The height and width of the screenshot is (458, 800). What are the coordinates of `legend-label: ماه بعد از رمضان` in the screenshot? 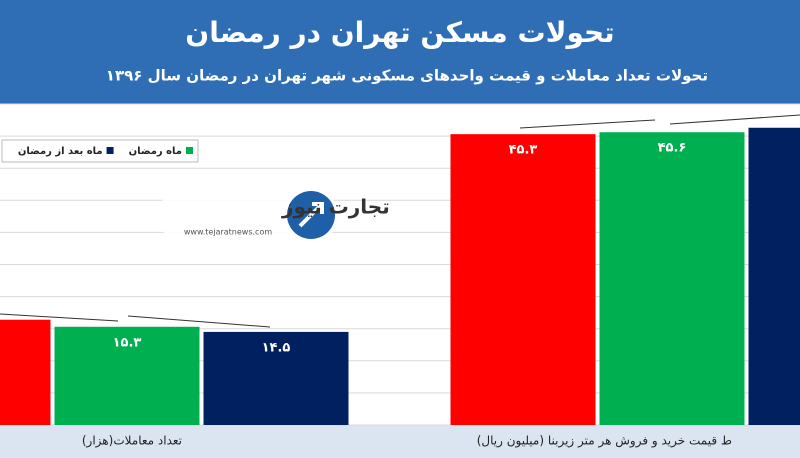 It's located at (60, 151).